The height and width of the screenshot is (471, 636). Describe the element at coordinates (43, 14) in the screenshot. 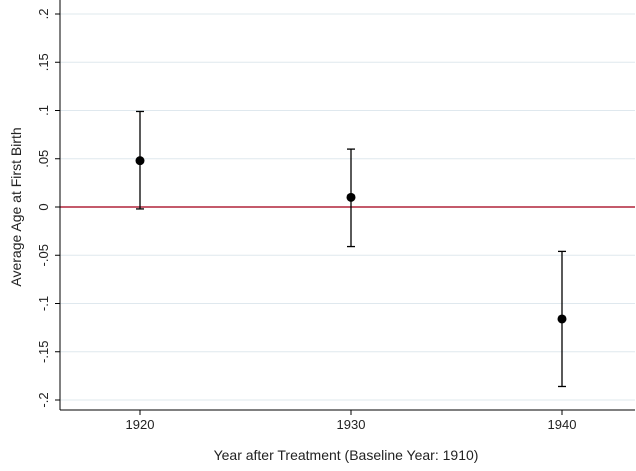

I see `y-tick-label: .2` at that location.